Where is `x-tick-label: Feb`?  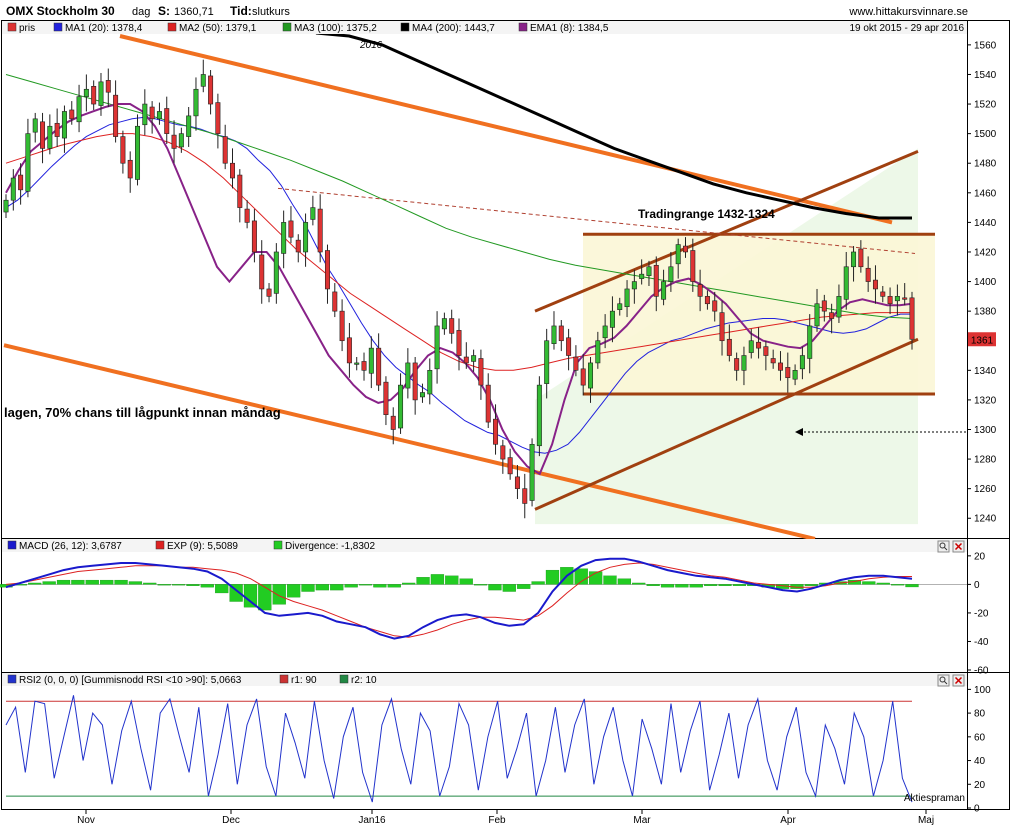 x-tick-label: Feb is located at coordinates (497, 820).